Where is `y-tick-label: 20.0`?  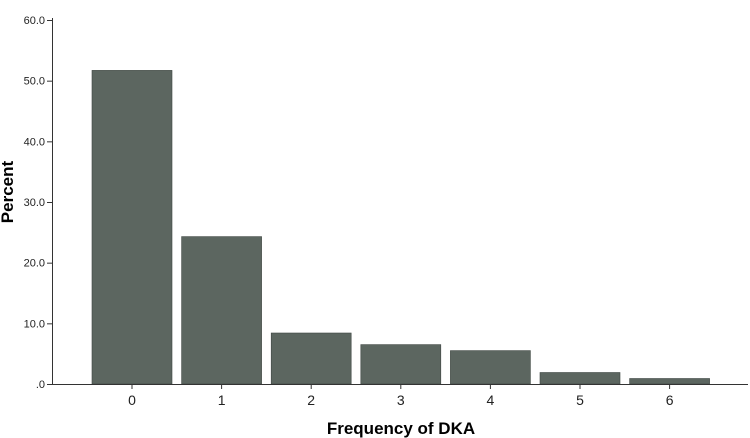
y-tick-label: 20.0 is located at coordinates (34, 264).